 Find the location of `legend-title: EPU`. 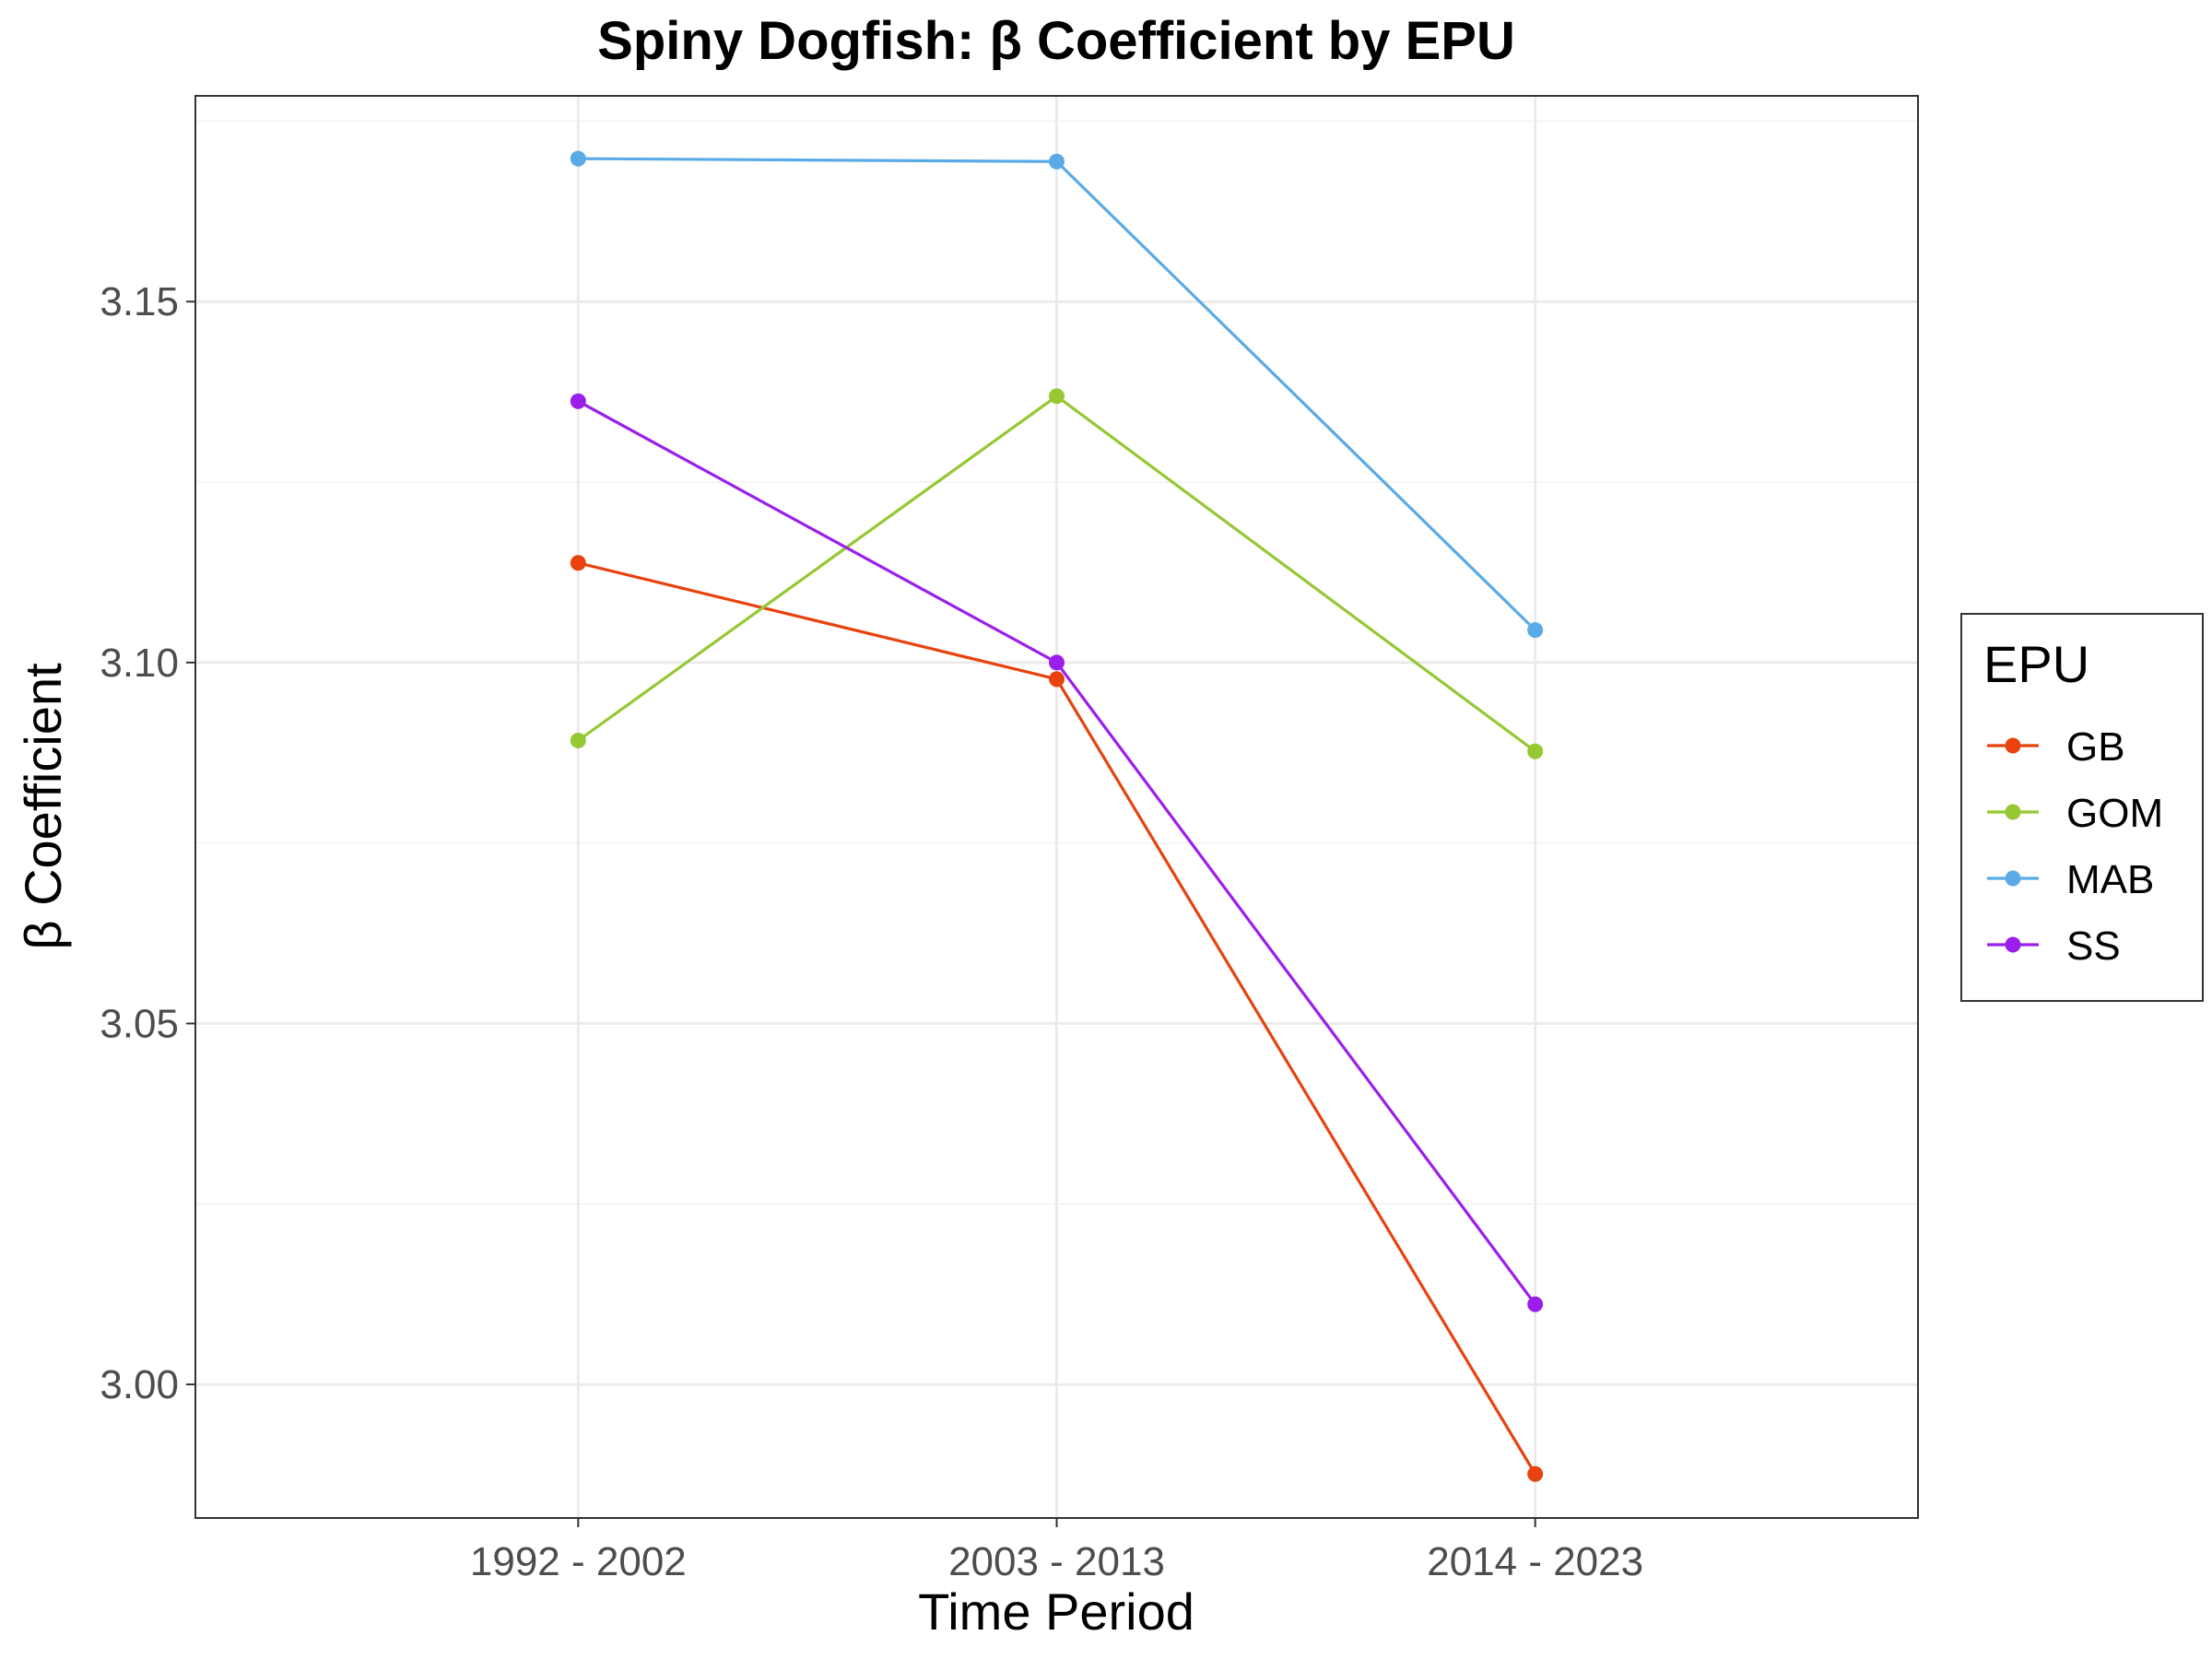

legend-title: EPU is located at coordinates (2036, 664).